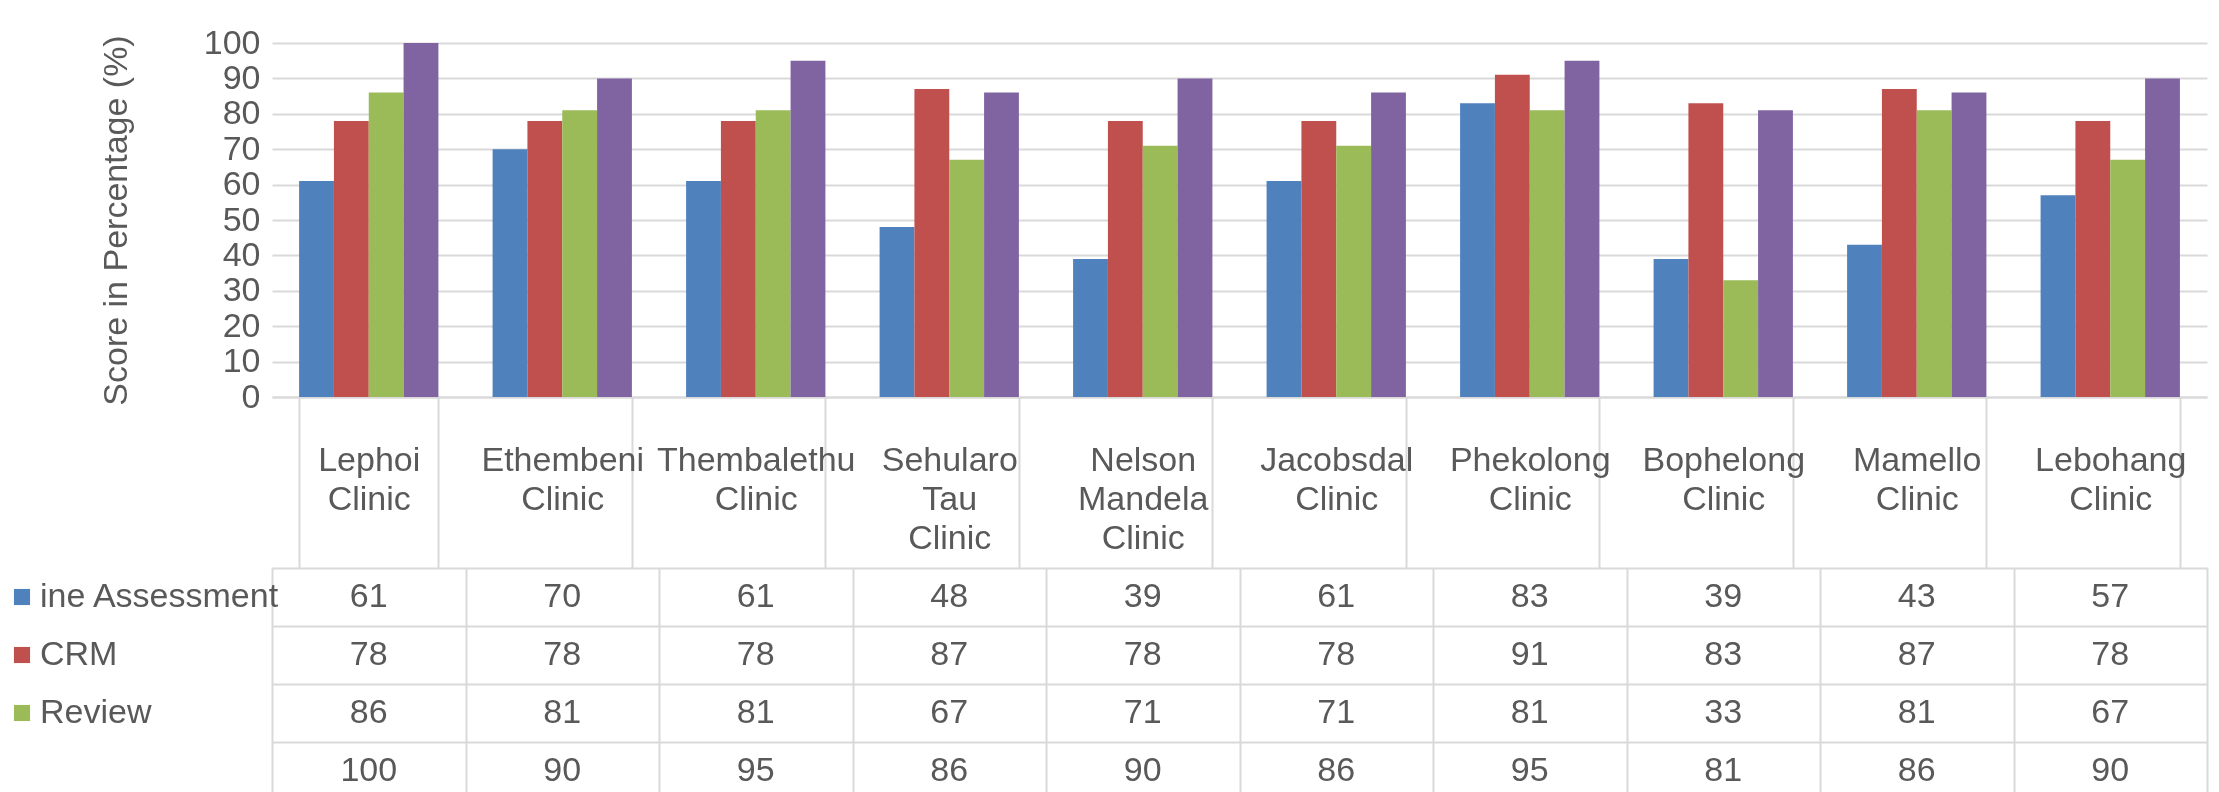  What do you see at coordinates (1529, 653) in the screenshot?
I see `data-label: 91` at bounding box center [1529, 653].